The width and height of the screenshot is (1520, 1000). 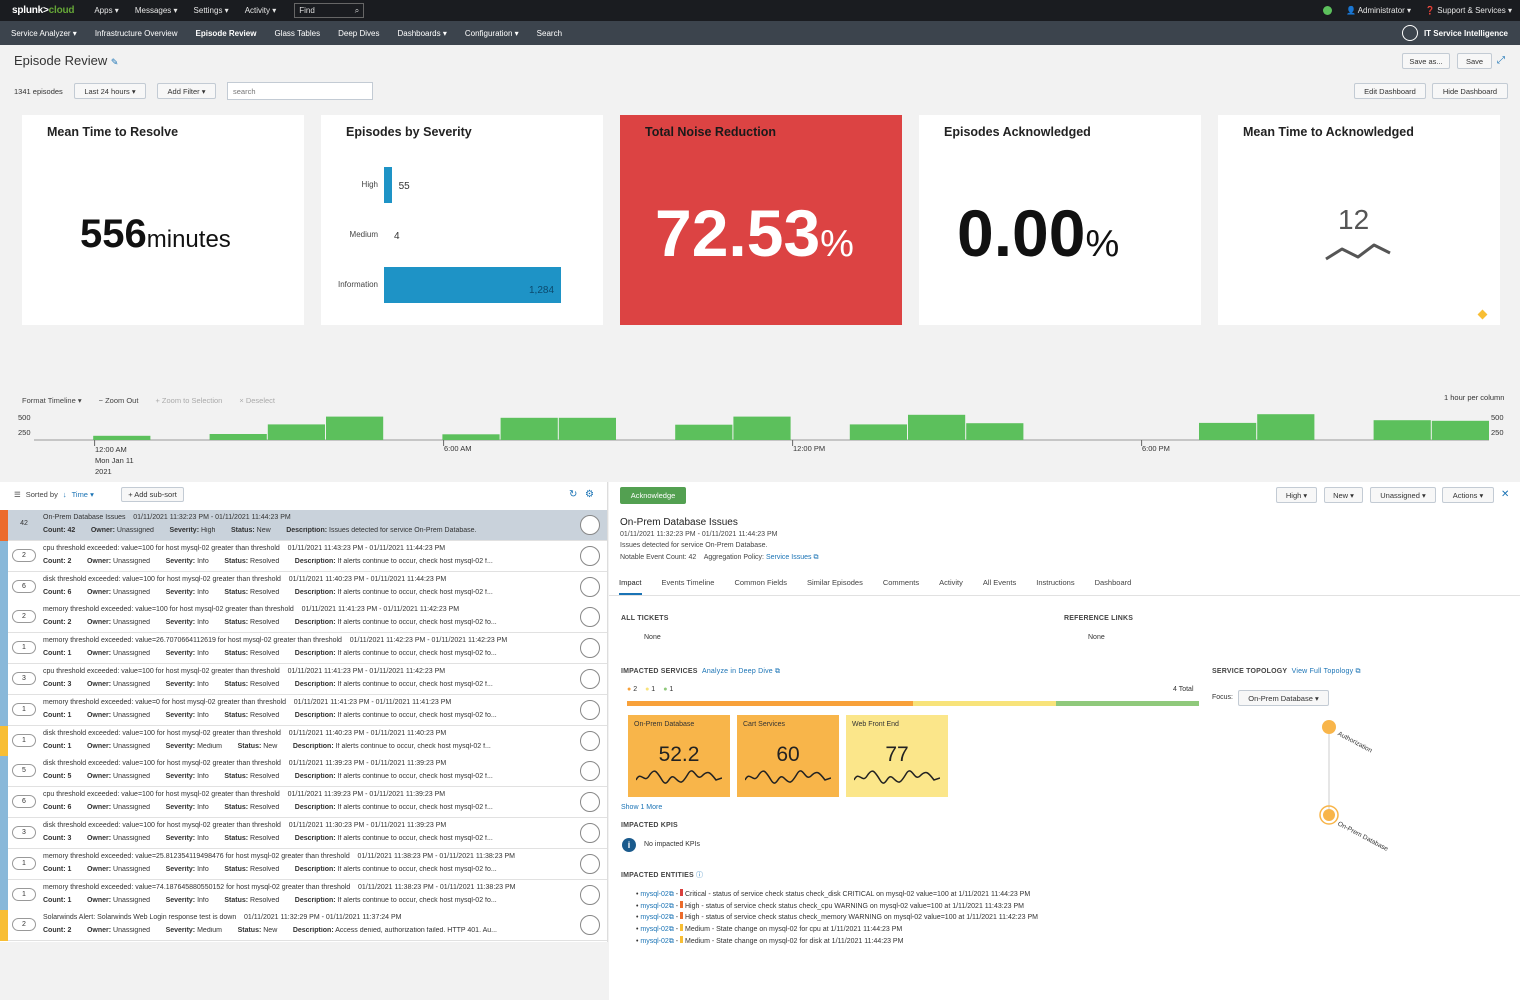 What do you see at coordinates (653, 495) in the screenshot?
I see `acknowledge-button: Acknowledge` at bounding box center [653, 495].